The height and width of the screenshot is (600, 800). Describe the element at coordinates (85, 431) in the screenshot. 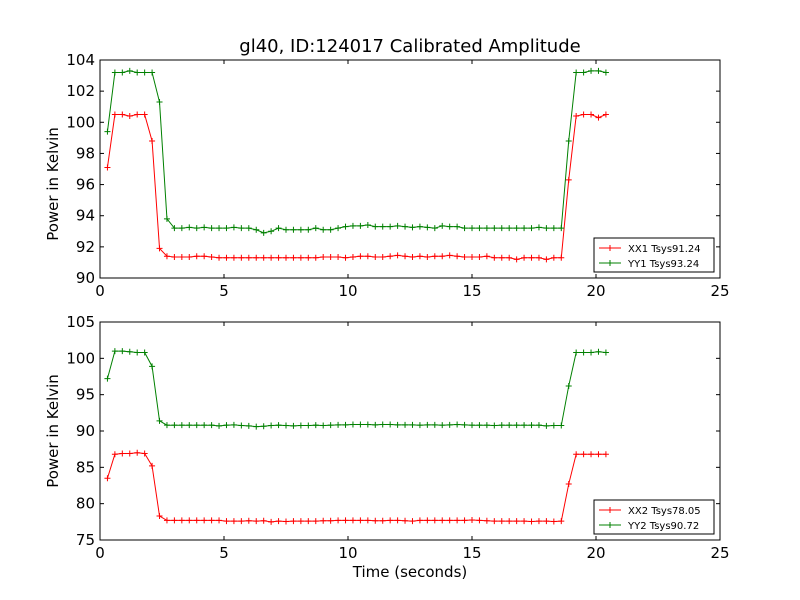

I see `bottom-y-tick-label: 90` at that location.